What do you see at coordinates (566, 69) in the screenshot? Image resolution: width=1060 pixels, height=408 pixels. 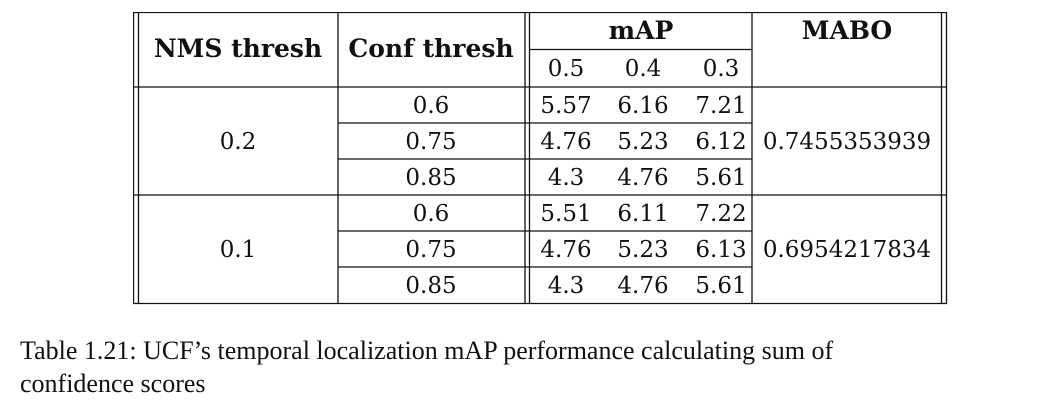 I see `header-iou-0: 0.5` at bounding box center [566, 69].